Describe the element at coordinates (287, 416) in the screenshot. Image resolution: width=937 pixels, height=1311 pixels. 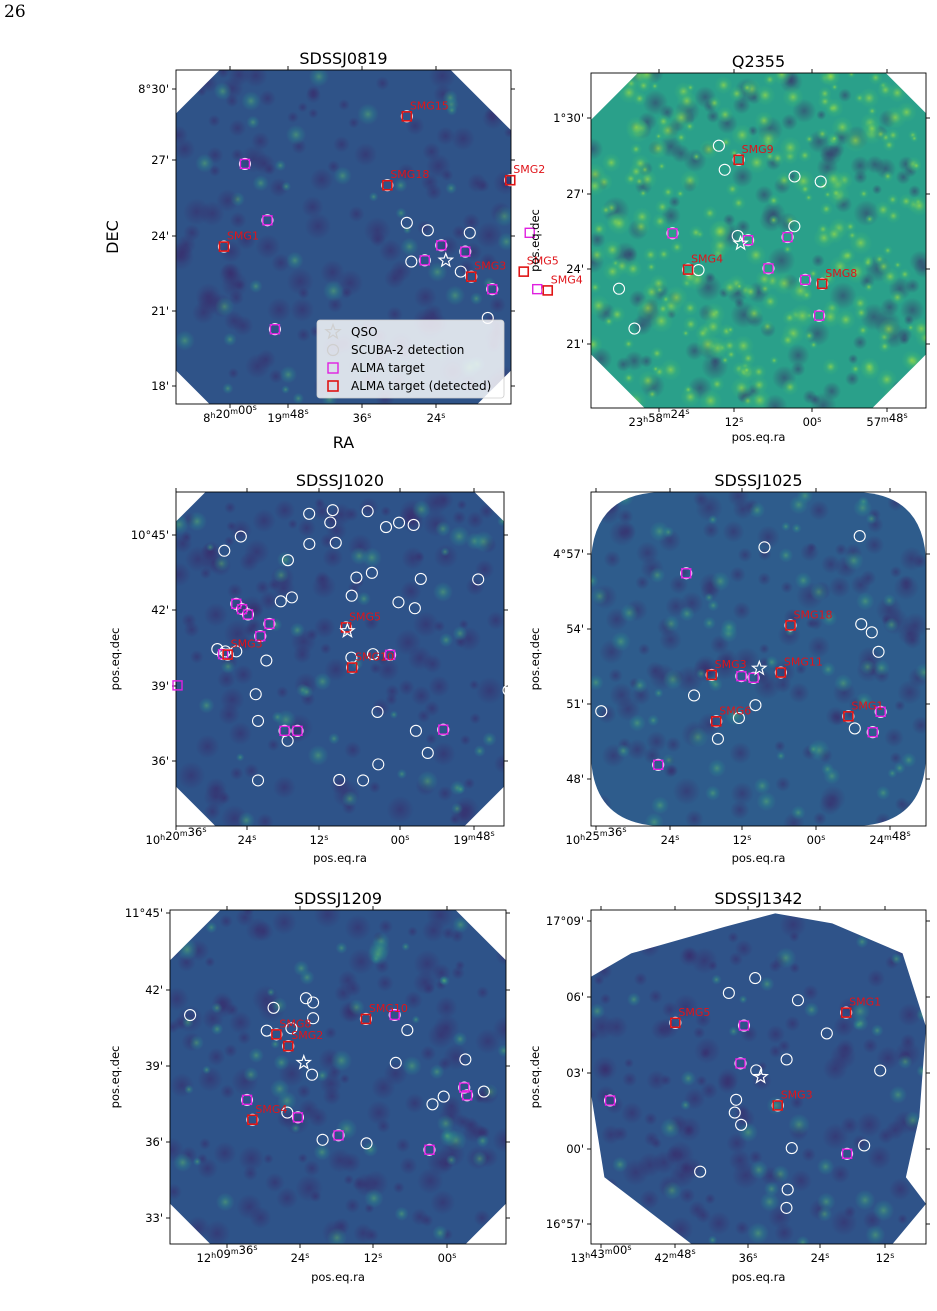
I see `x-tick-label: 19m48s` at that location.